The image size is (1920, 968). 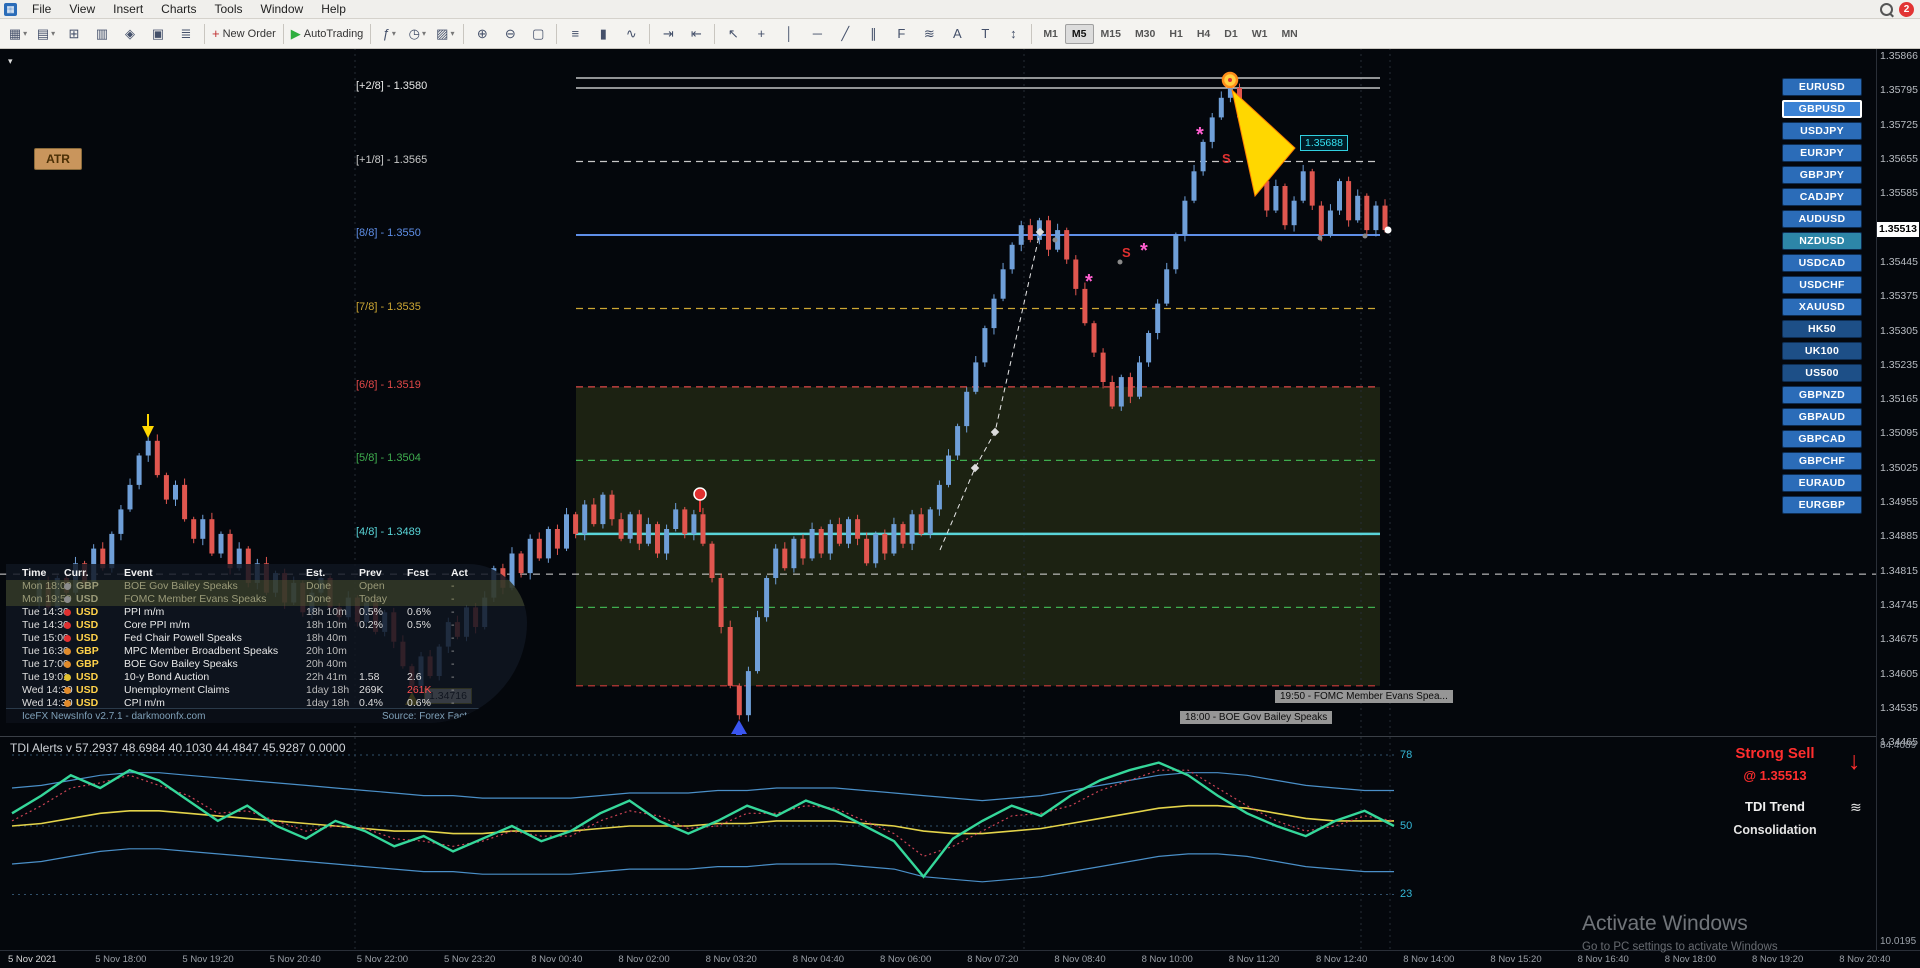 I want to click on strategy-tester-button-glyph: ≣, so click(x=186, y=33).